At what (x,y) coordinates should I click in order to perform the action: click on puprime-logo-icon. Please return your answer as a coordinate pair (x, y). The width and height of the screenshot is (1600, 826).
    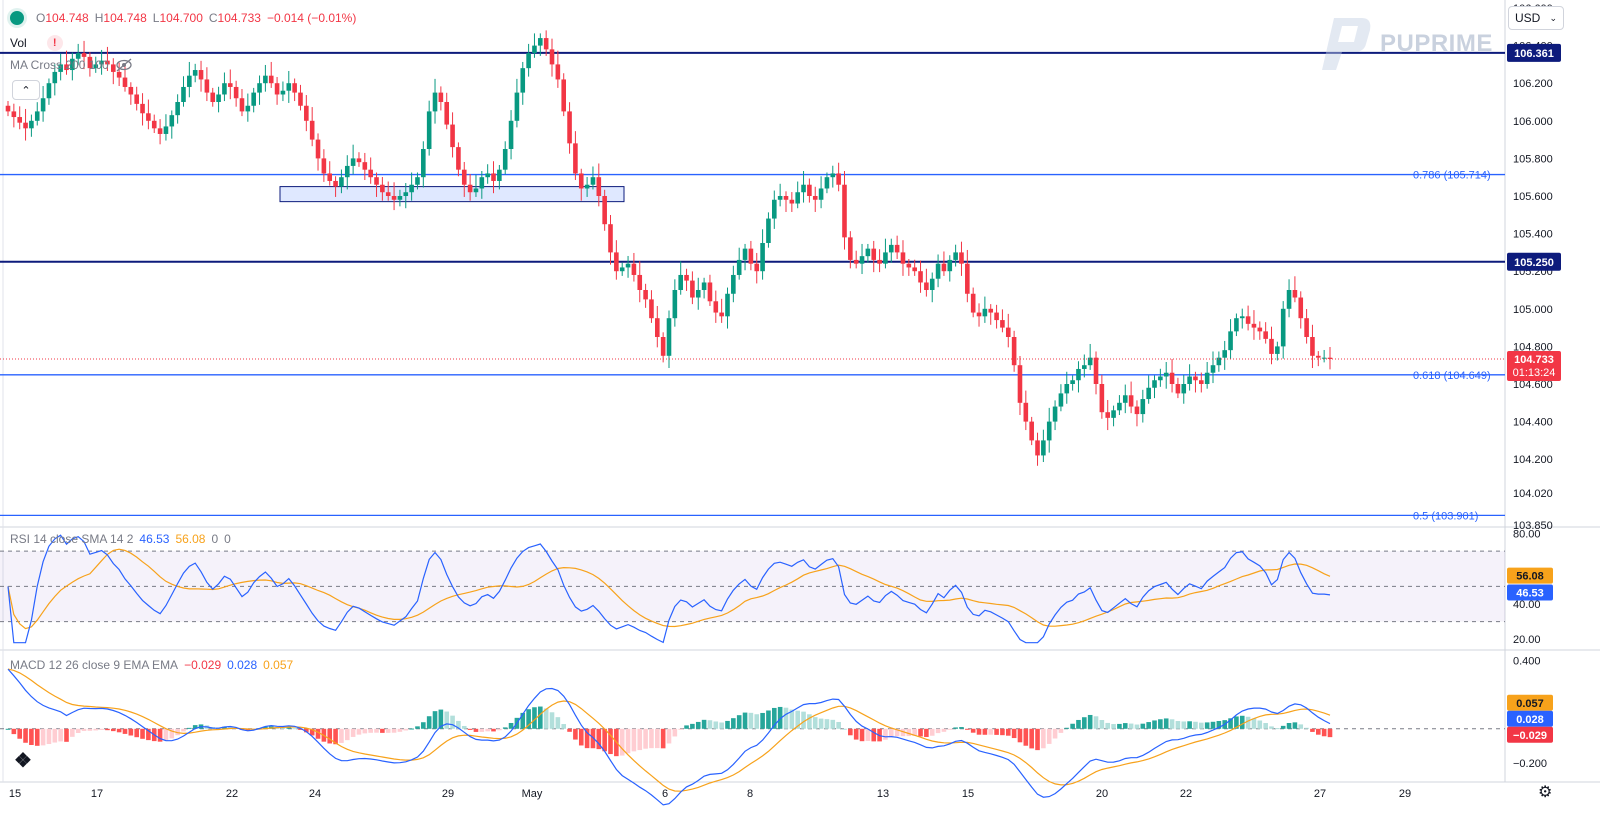
    Looking at the image, I should click on (1346, 44).